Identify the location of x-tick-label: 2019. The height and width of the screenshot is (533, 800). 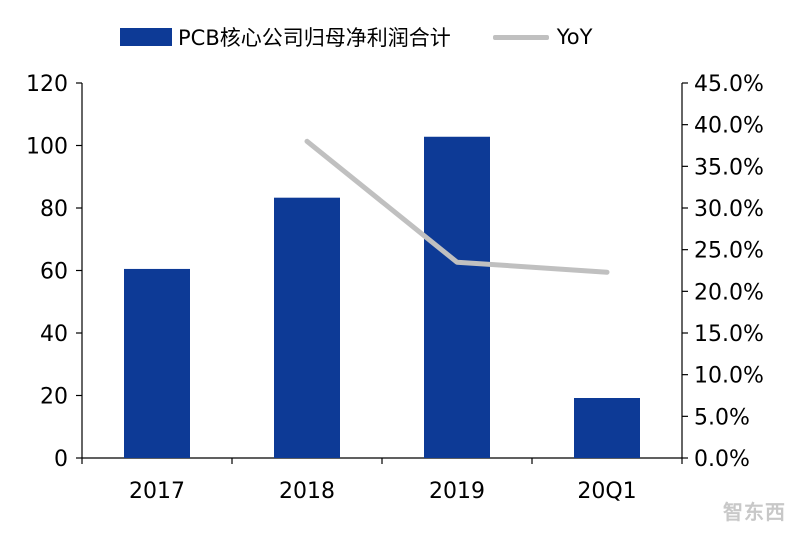
(457, 491).